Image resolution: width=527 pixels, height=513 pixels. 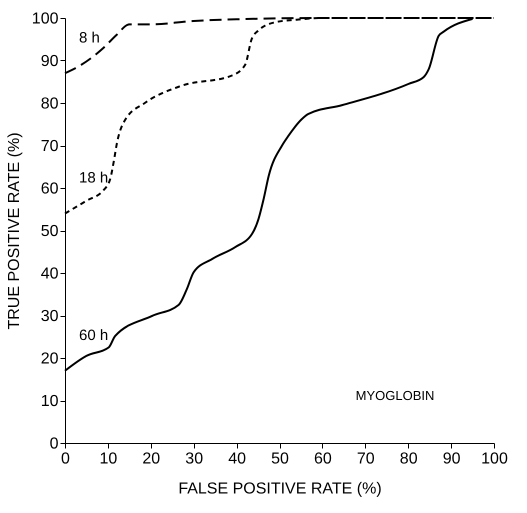 What do you see at coordinates (451, 459) in the screenshot?
I see `x-tick-label: 90` at bounding box center [451, 459].